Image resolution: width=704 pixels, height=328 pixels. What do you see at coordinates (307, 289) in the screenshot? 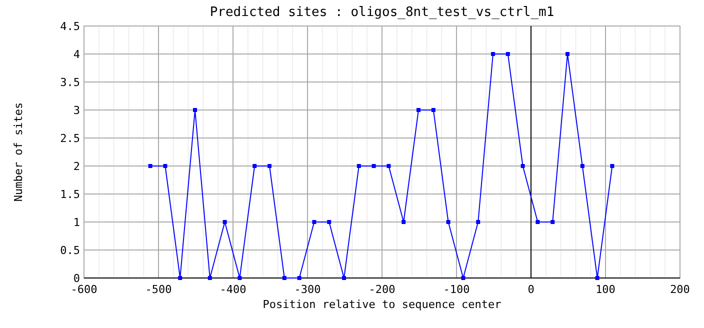
I see `x-tick-label: -300` at bounding box center [307, 289].